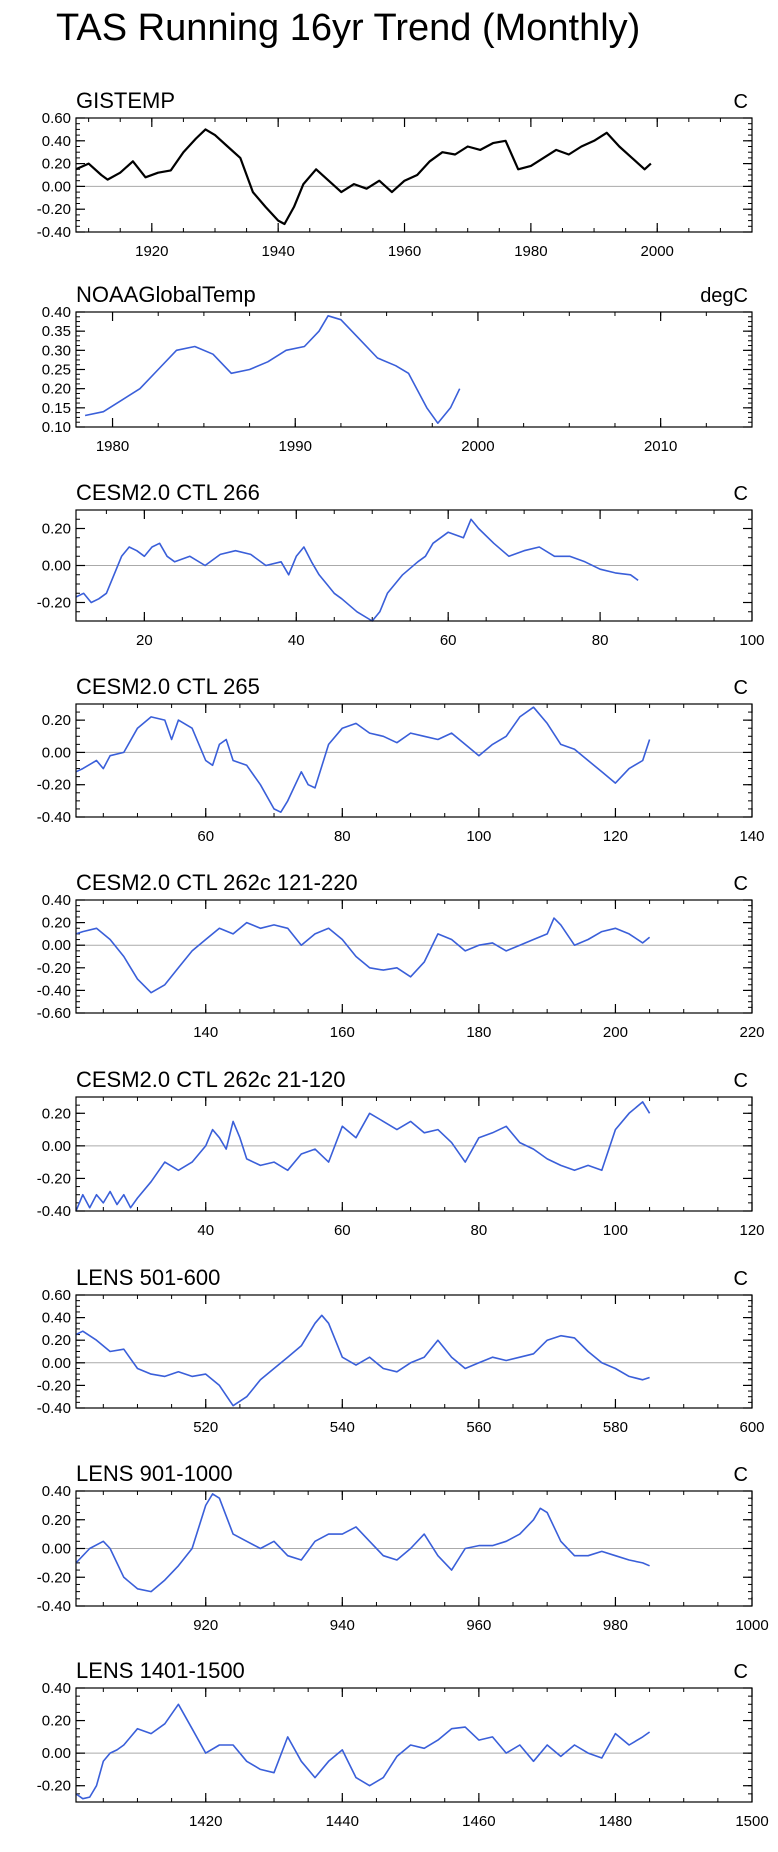  Describe the element at coordinates (530, 251) in the screenshot. I see `x-tick-label: 1980` at that location.